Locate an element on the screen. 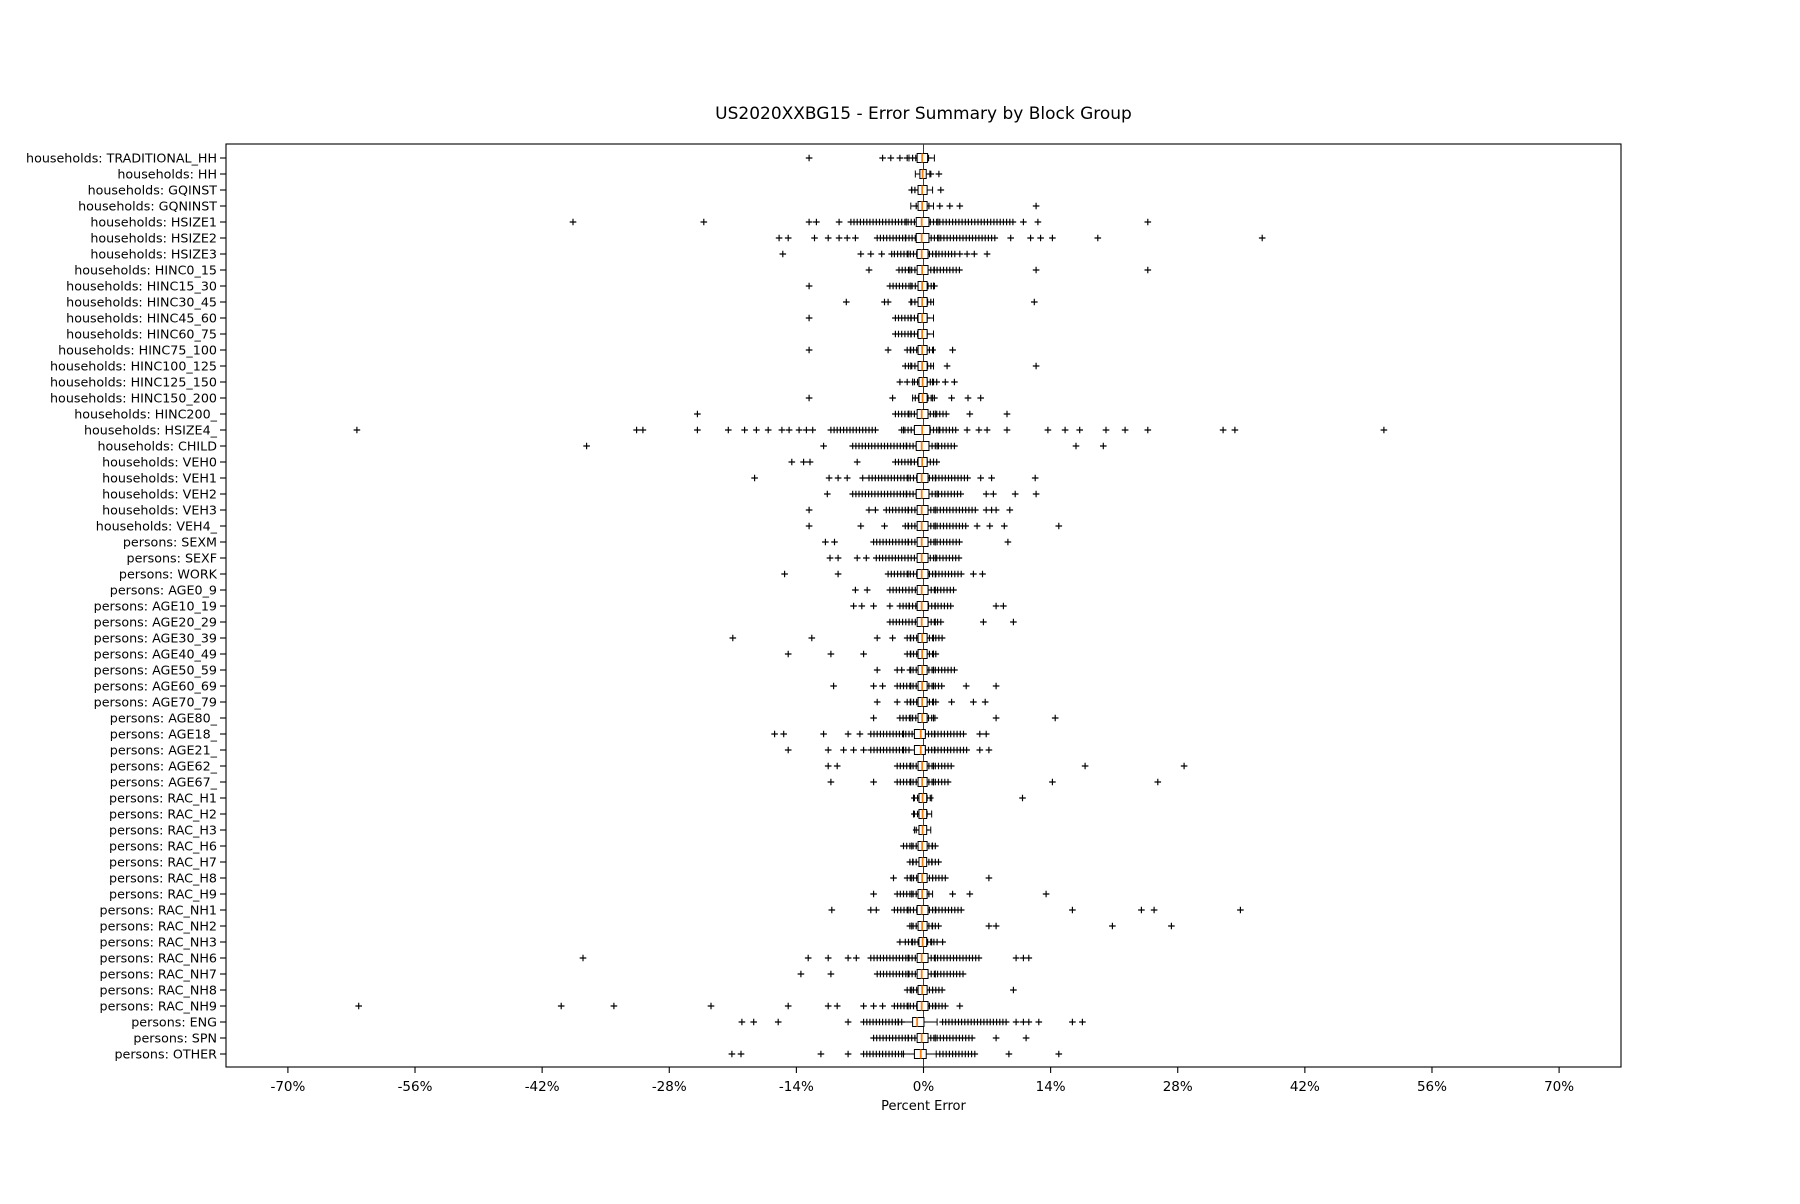 This screenshot has width=1800, height=1204. y-tick-label: households: HINC75_100 is located at coordinates (137, 349).